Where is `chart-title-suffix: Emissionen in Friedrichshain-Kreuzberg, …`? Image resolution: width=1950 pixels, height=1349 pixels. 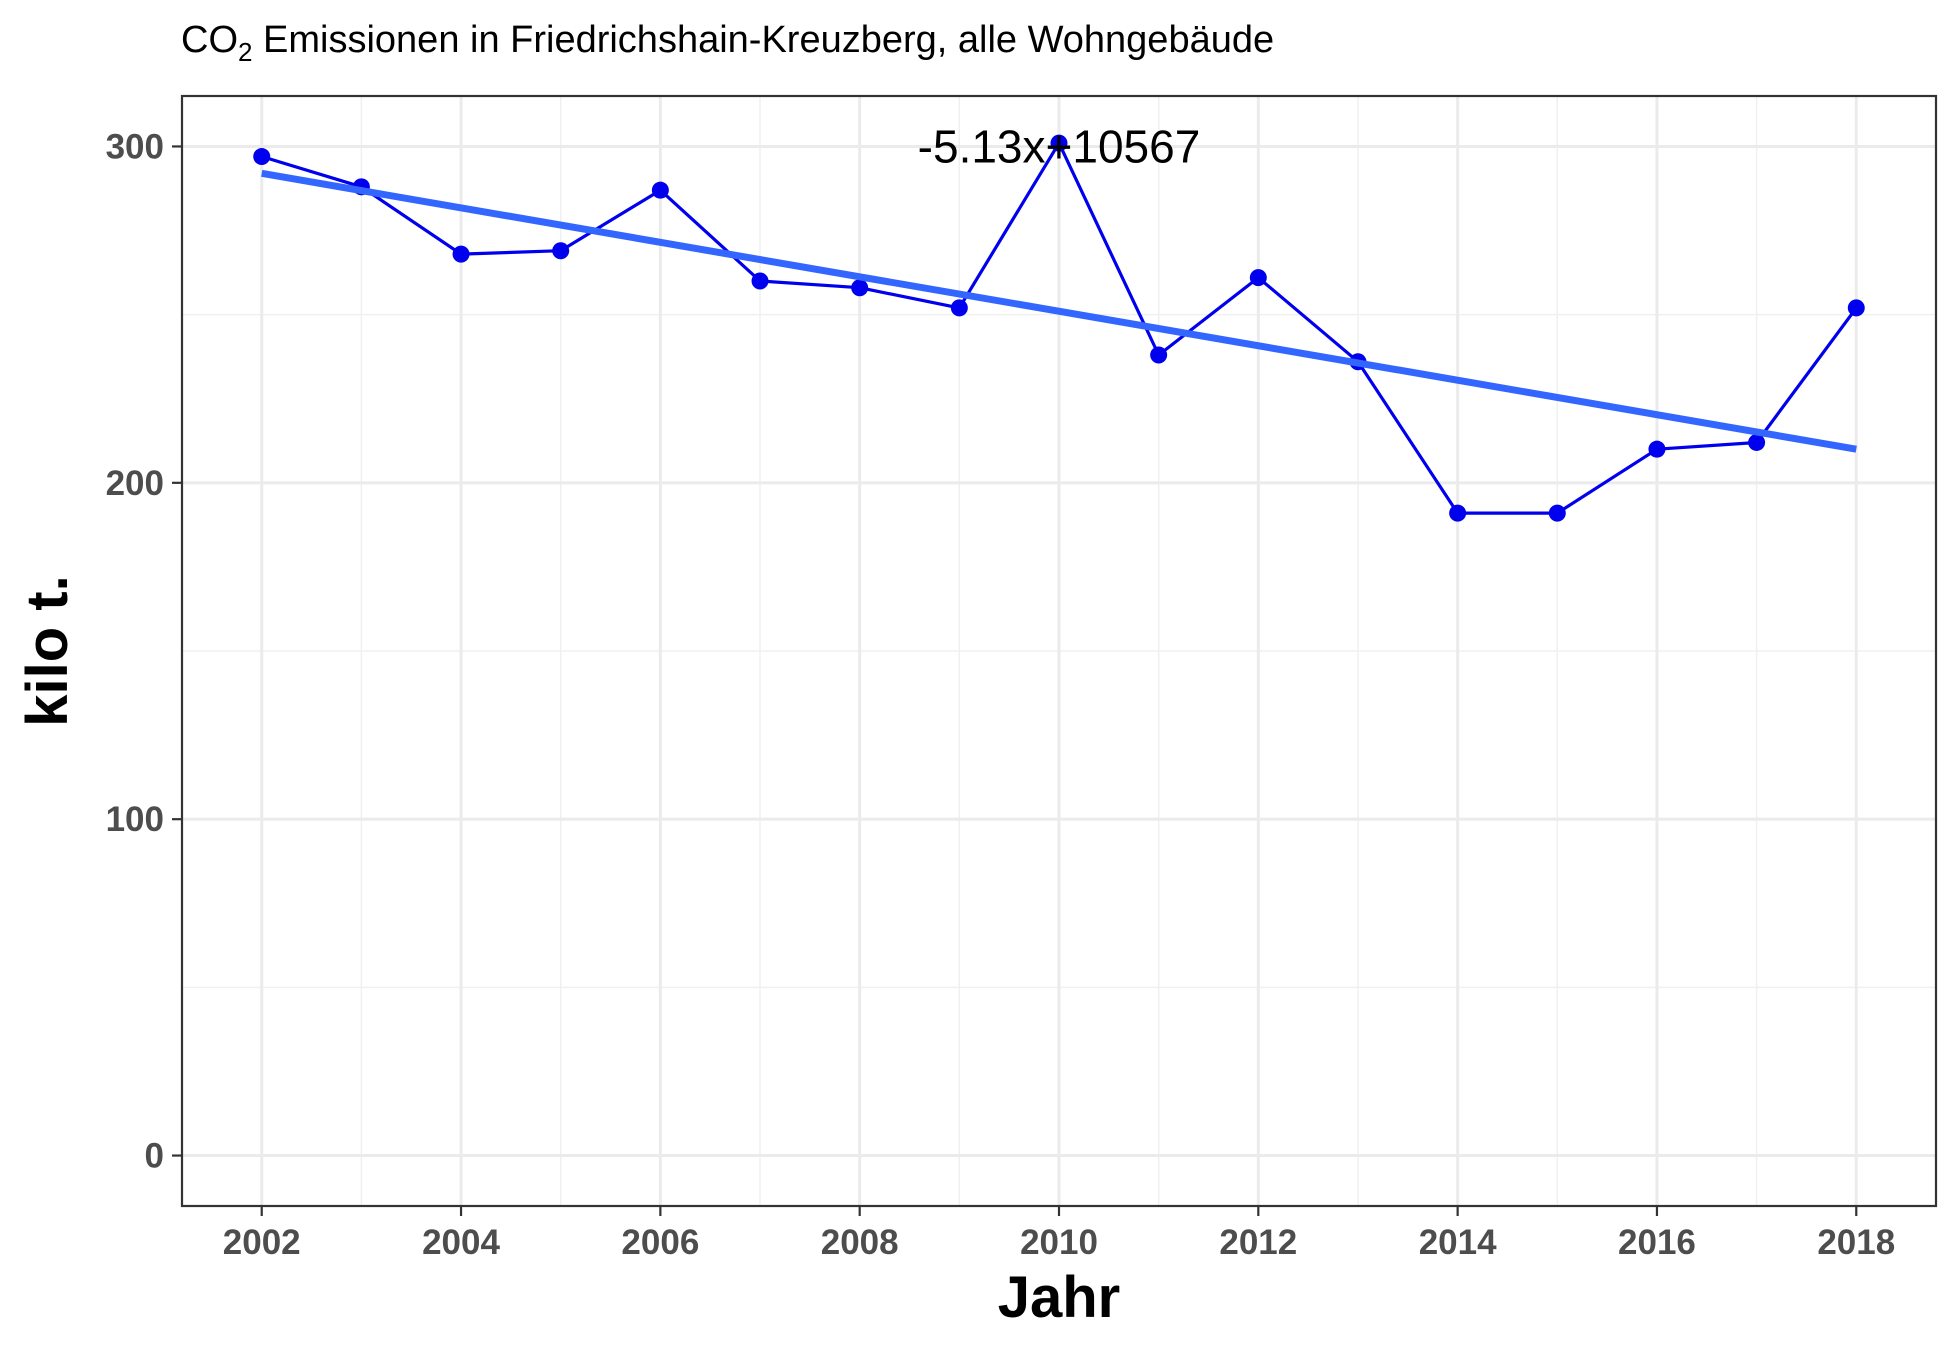
chart-title-suffix: Emissionen in Friedrichshain-Kreuzberg, … is located at coordinates (763, 40).